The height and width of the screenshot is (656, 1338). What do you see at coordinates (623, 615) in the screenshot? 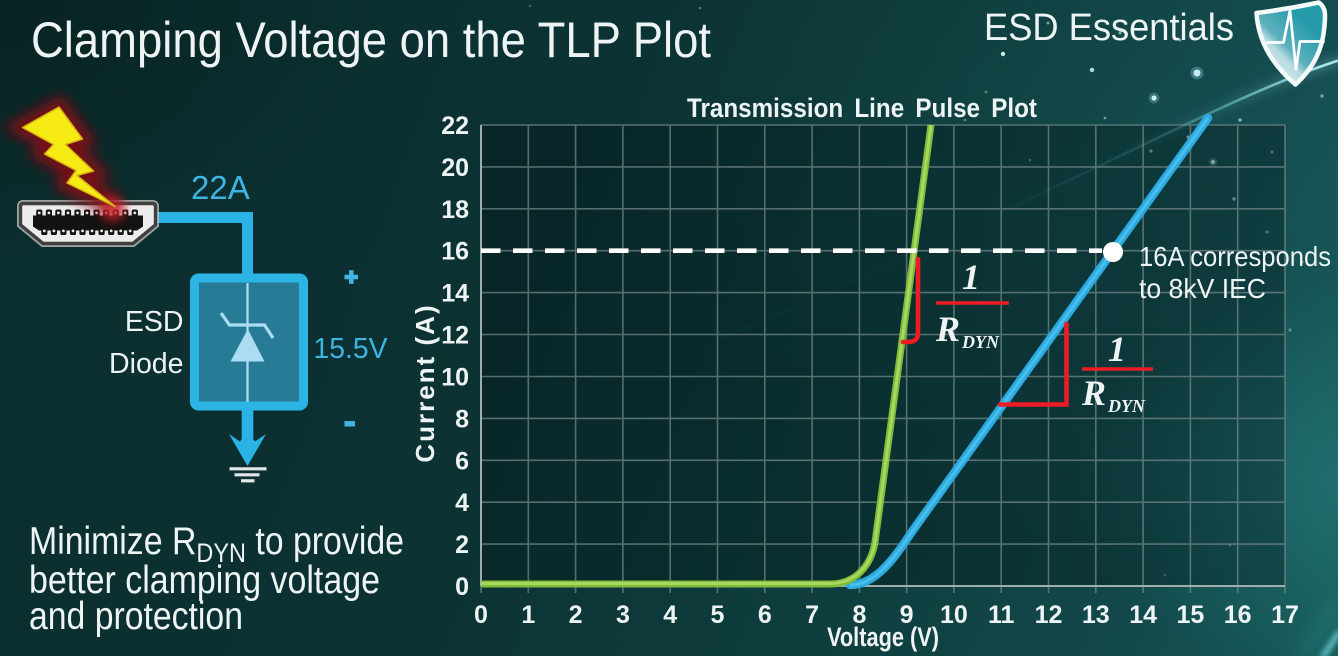
I see `svg-text: 3` at bounding box center [623, 615].